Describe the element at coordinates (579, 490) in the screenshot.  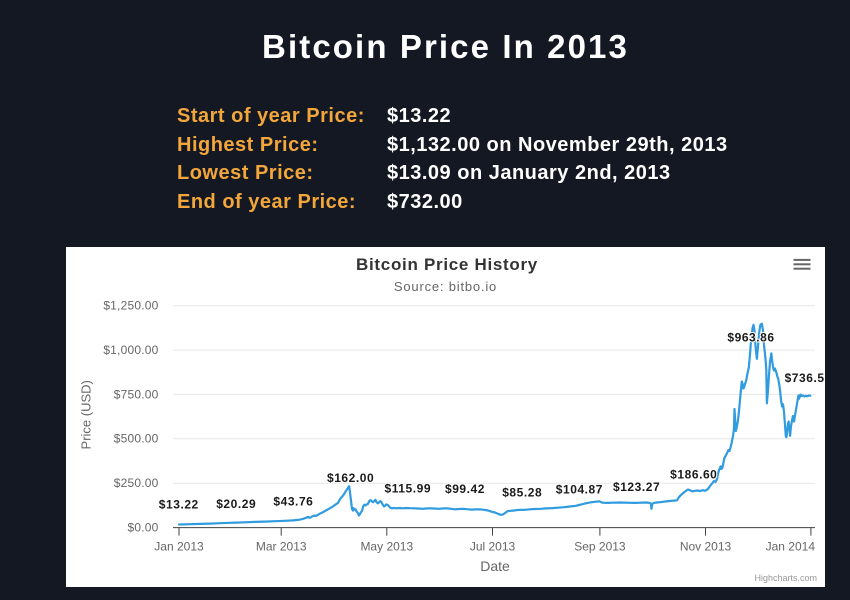
I see `svg-text: $104.87` at that location.